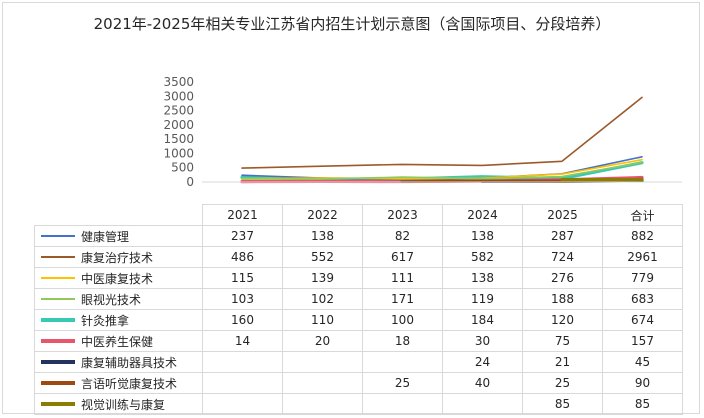  What do you see at coordinates (402, 215) in the screenshot?
I see `x-tick-label: 2023` at bounding box center [402, 215].